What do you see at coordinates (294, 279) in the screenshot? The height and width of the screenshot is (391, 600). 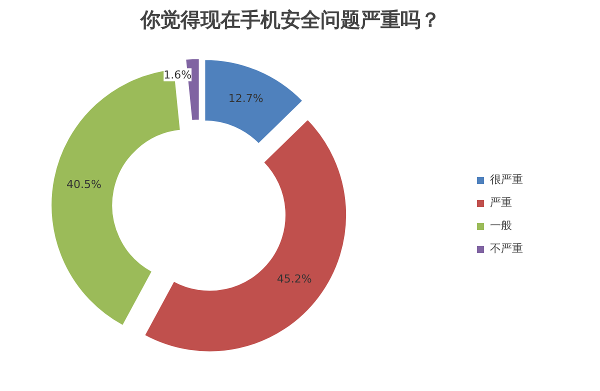 I see `data-label: 45.2%` at bounding box center [294, 279].